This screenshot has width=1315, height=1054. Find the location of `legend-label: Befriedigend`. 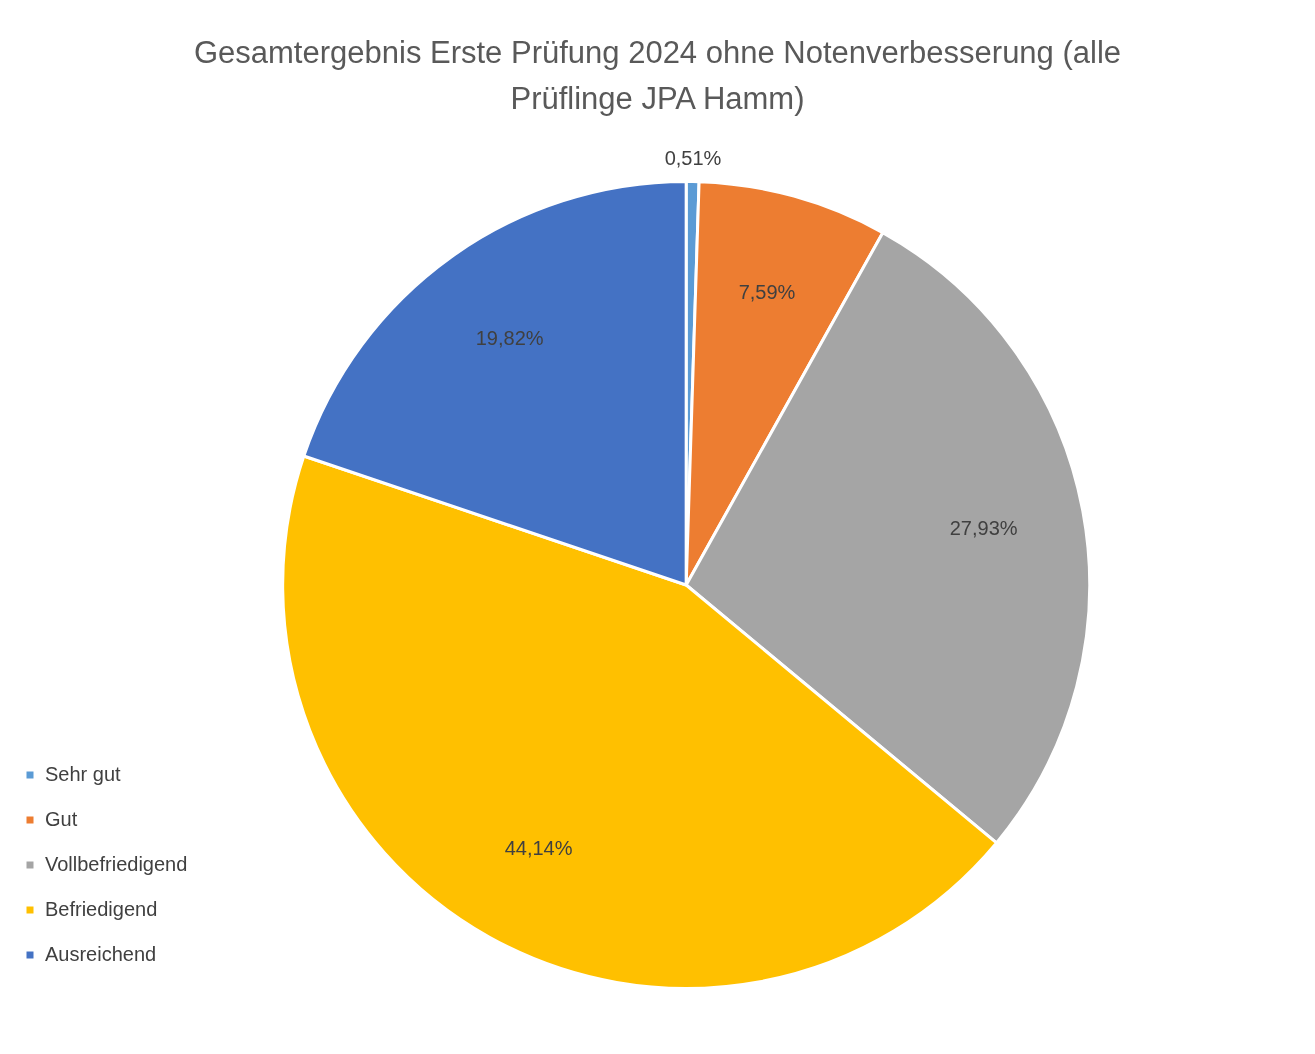

legend-label: Befriedigend is located at coordinates (101, 908).